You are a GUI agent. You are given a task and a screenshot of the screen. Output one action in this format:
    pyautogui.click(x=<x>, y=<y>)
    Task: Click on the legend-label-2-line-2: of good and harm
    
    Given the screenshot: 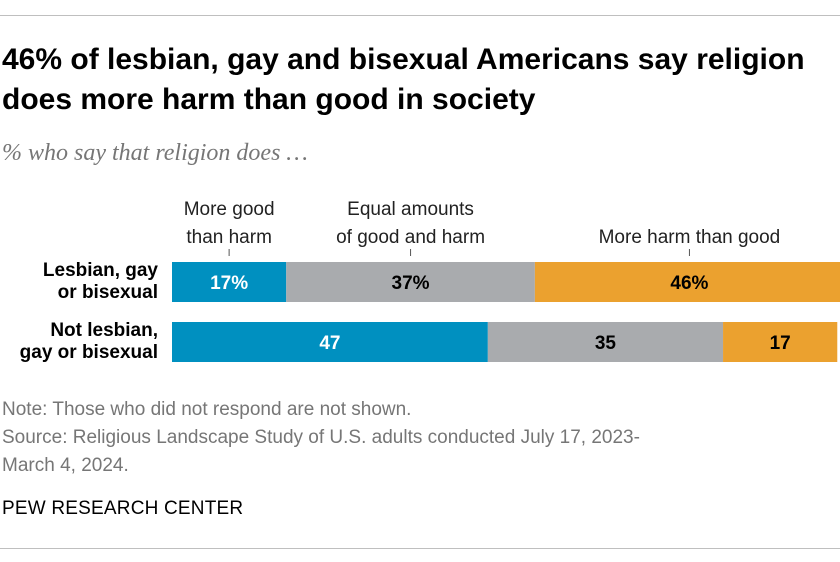 What is the action you would take?
    pyautogui.click(x=410, y=237)
    